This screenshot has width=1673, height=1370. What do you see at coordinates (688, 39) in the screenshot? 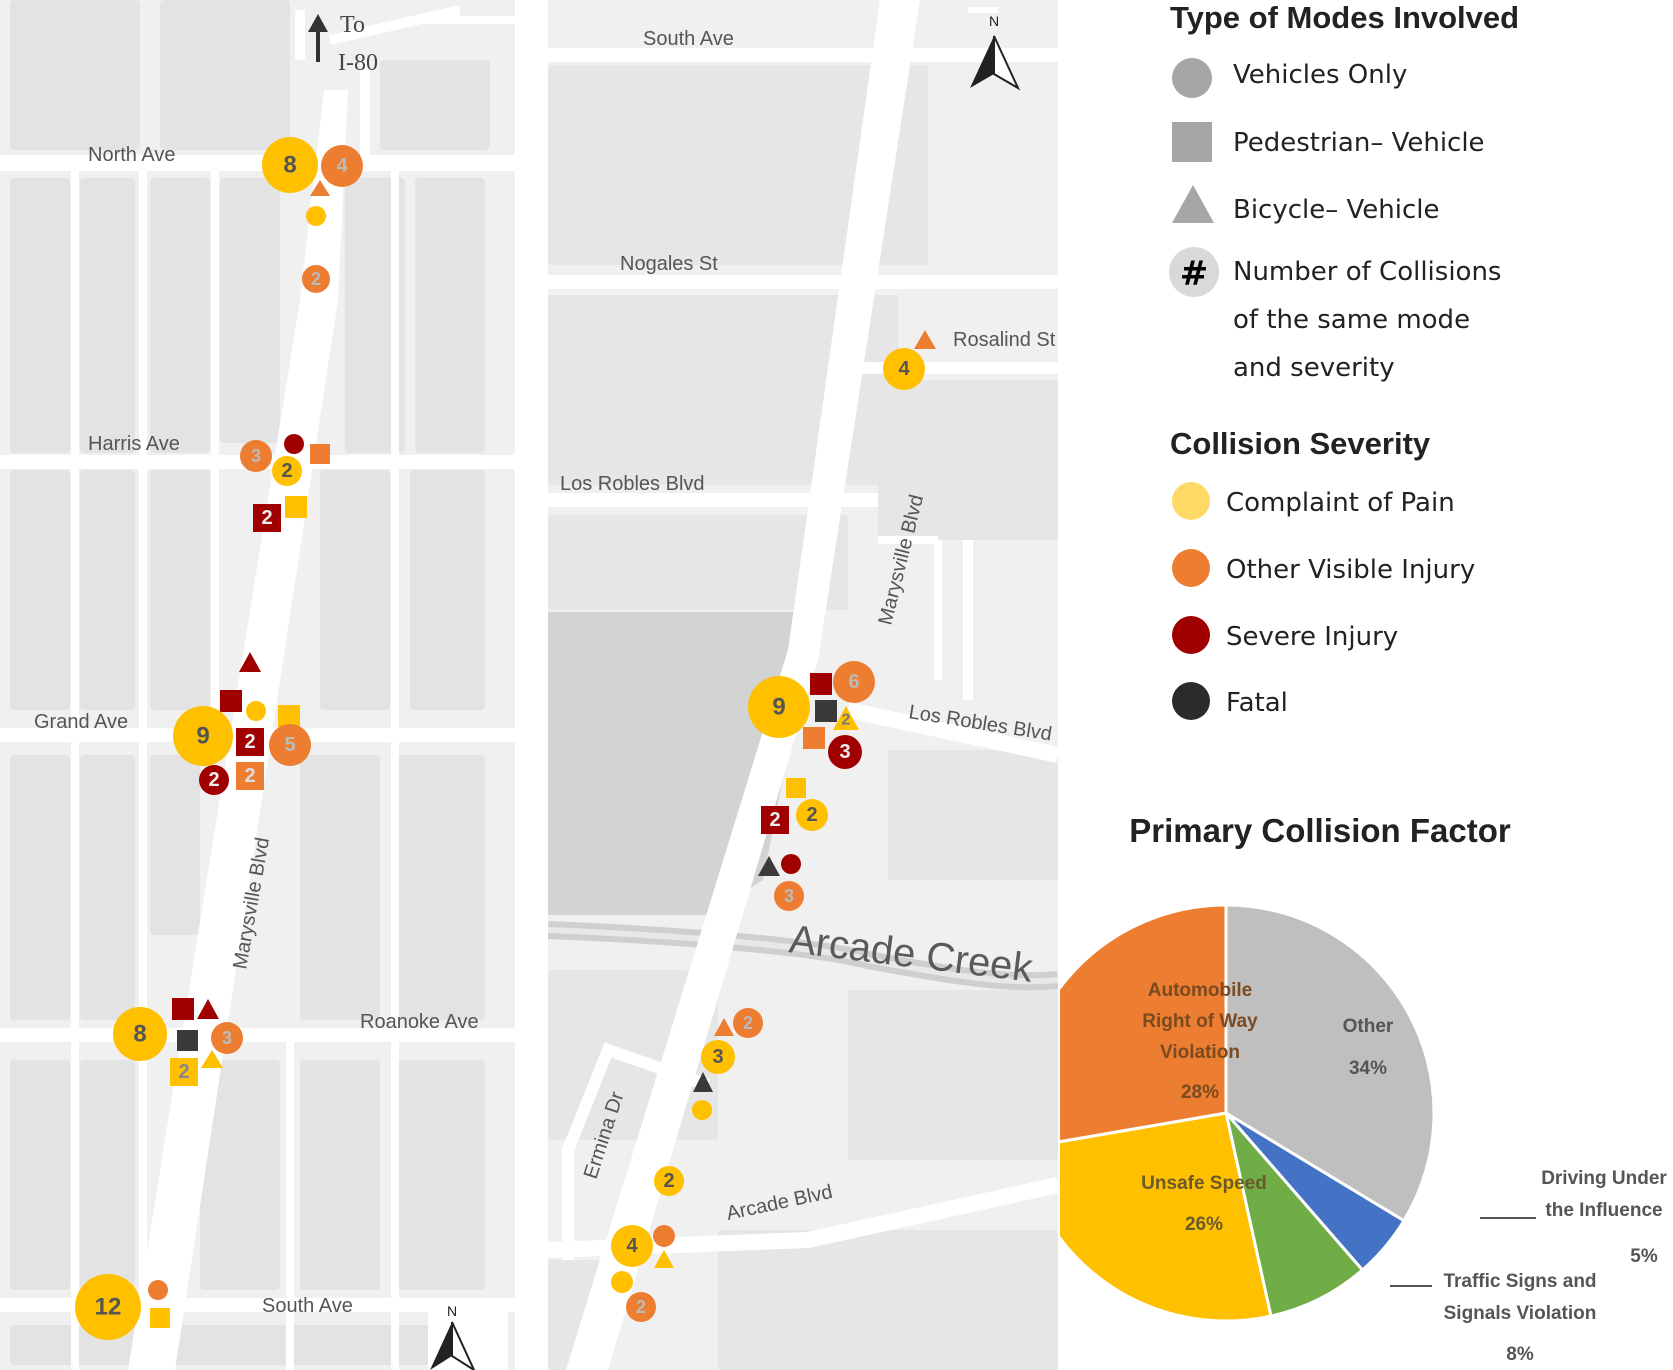
I see `label-south-ave: South Ave` at bounding box center [688, 39].